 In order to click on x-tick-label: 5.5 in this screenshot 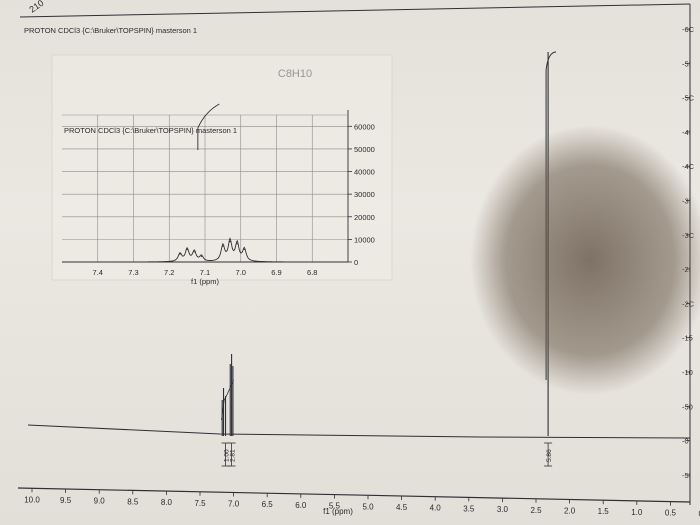, I will do `click(335, 506)`.